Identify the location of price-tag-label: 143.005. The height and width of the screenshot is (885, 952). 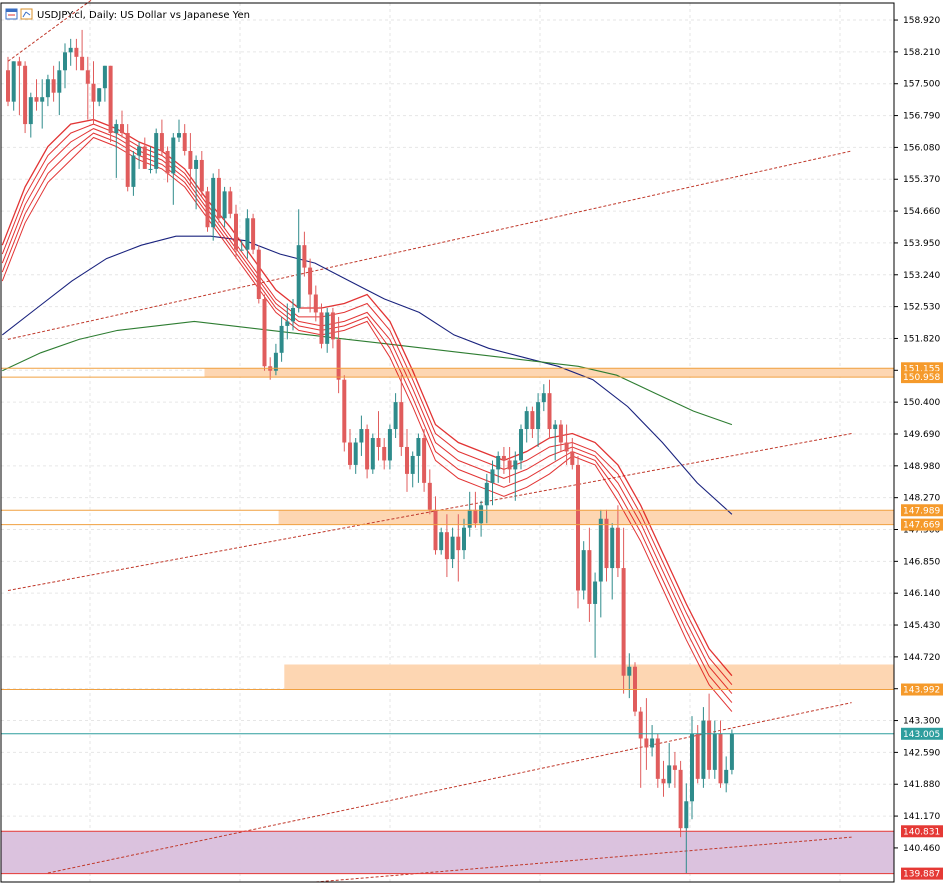
(921, 735).